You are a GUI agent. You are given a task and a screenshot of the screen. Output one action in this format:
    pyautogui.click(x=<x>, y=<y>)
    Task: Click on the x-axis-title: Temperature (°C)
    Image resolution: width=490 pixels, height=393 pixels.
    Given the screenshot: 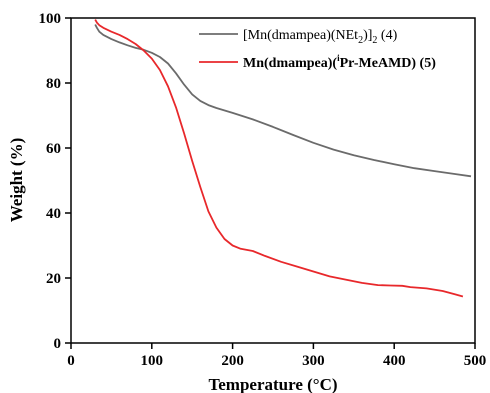 What is the action you would take?
    pyautogui.click(x=272, y=384)
    